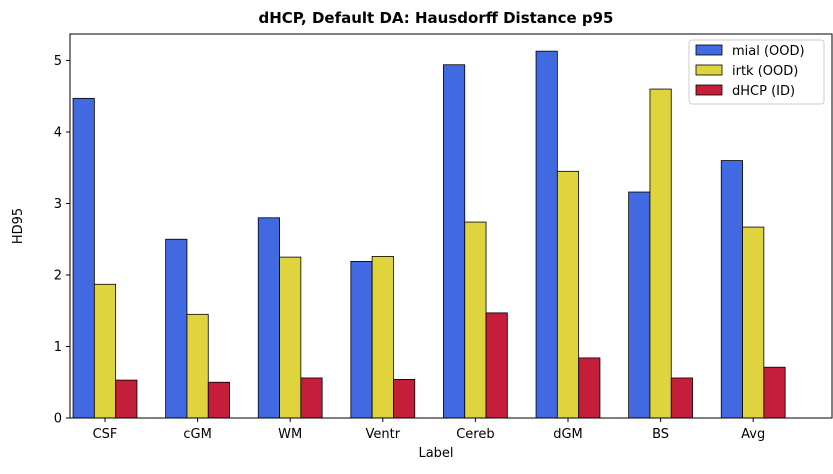 The height and width of the screenshot is (474, 833). What do you see at coordinates (546, 234) in the screenshot?
I see `bar-mial-ood-dgm` at bounding box center [546, 234].